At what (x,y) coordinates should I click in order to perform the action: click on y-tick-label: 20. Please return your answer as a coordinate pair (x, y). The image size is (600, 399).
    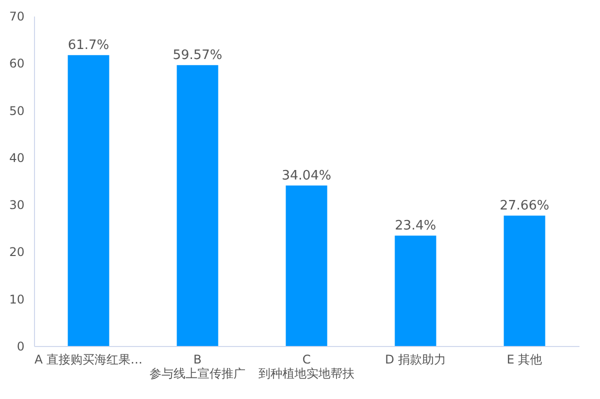
    Looking at the image, I should click on (16, 252).